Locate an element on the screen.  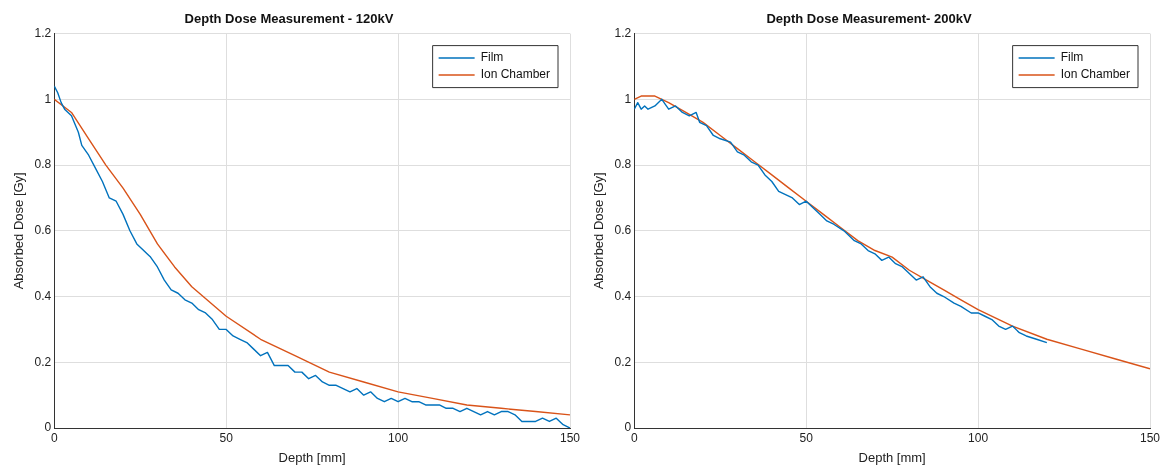
chart-title: Depth Dose Measurement- 200kV is located at coordinates (869, 19).